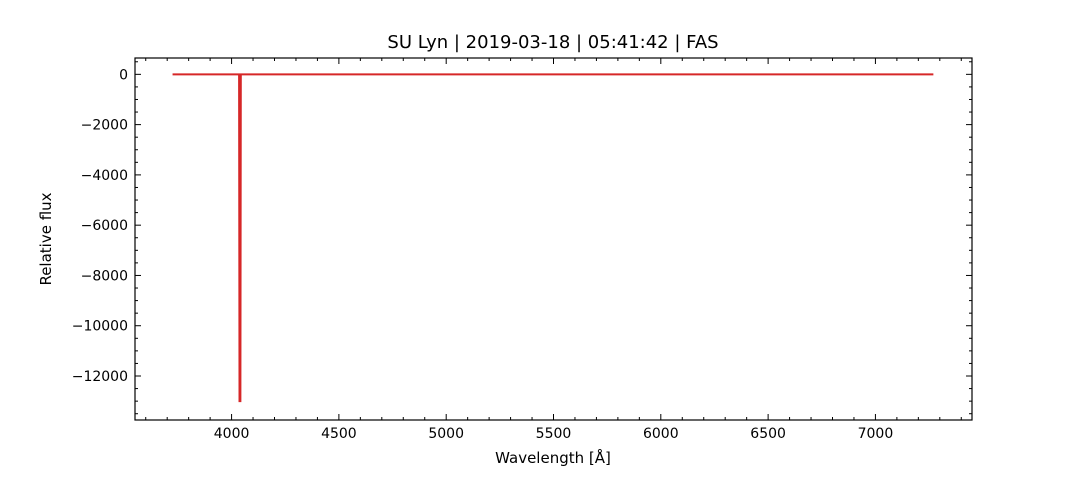  What do you see at coordinates (100, 377) in the screenshot?
I see `y-tick-label: −12000` at bounding box center [100, 377].